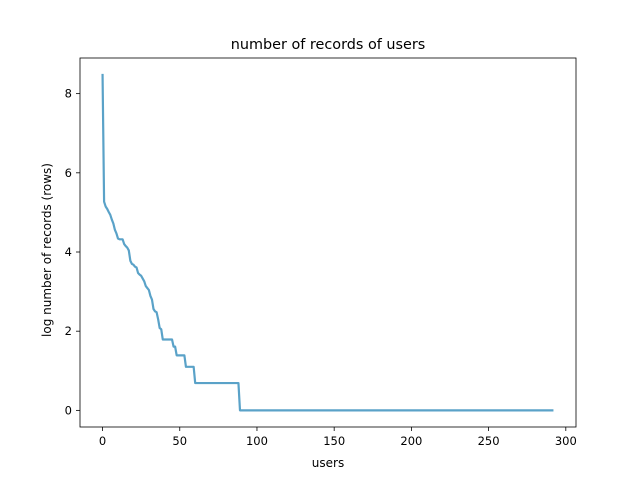 This screenshot has height=480, width=640. What do you see at coordinates (489, 441) in the screenshot?
I see `x-tick-label: 250` at bounding box center [489, 441].